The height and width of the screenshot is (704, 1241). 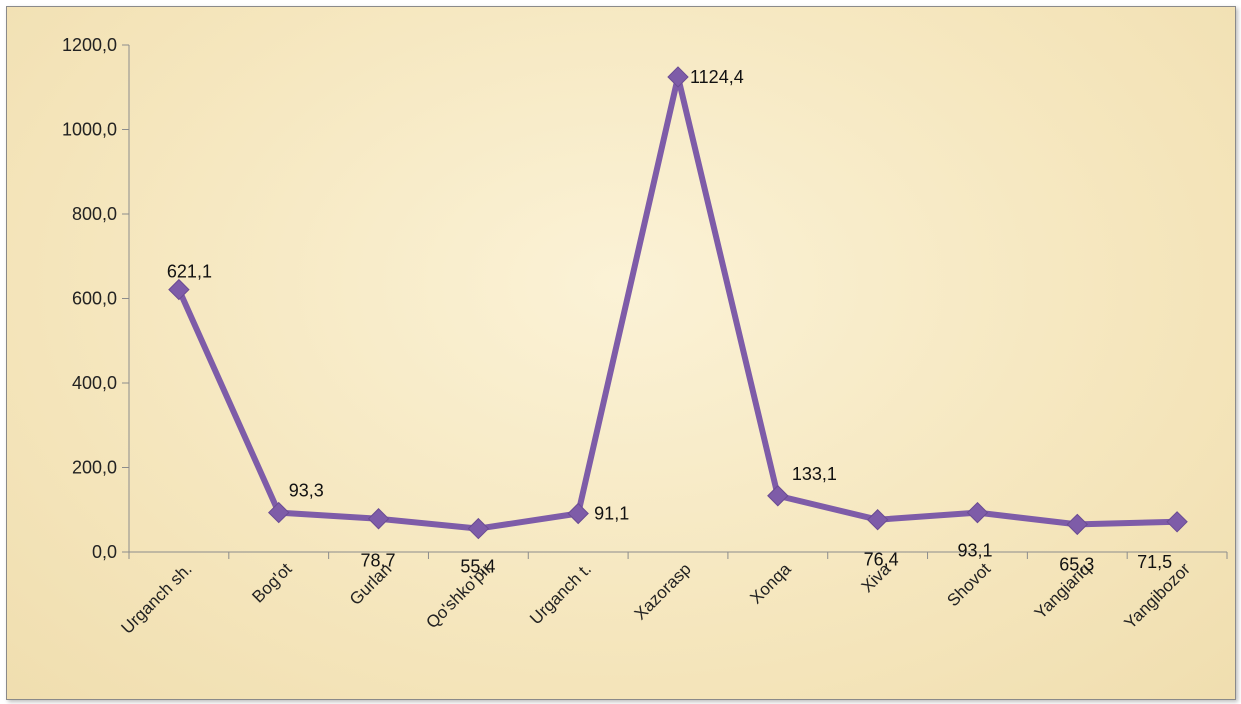 I want to click on data-label: 621,1, so click(x=189, y=272).